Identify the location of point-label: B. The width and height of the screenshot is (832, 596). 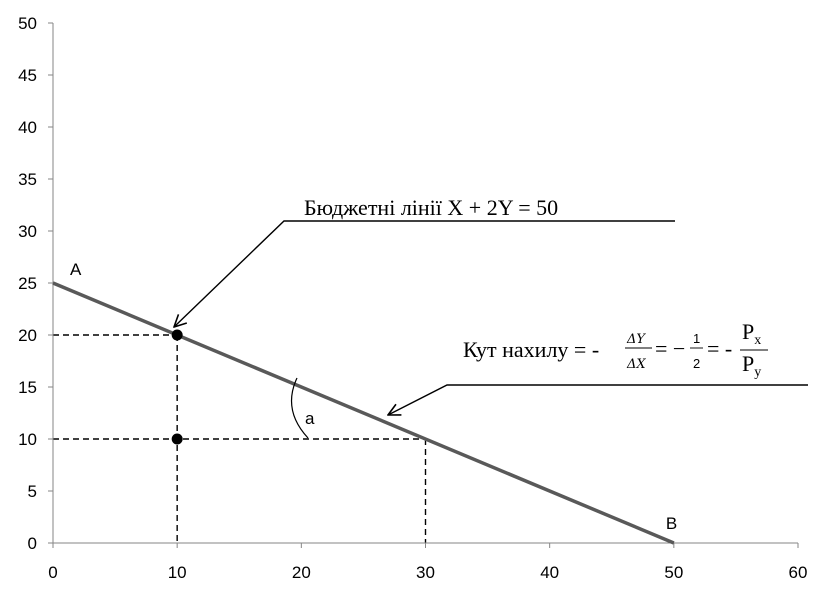
(671, 523).